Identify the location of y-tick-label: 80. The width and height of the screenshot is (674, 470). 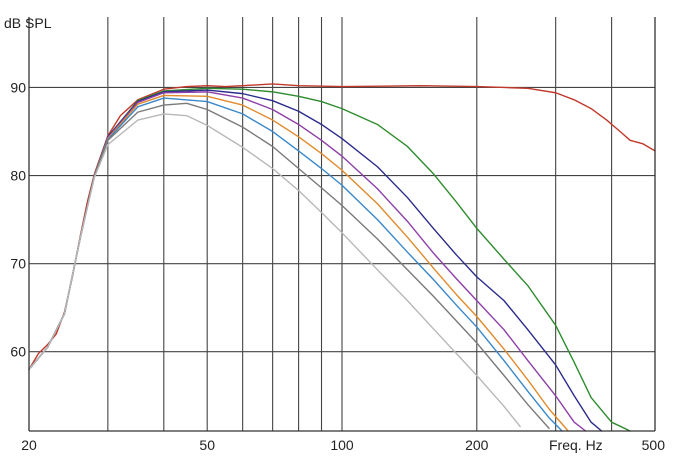
(18, 176).